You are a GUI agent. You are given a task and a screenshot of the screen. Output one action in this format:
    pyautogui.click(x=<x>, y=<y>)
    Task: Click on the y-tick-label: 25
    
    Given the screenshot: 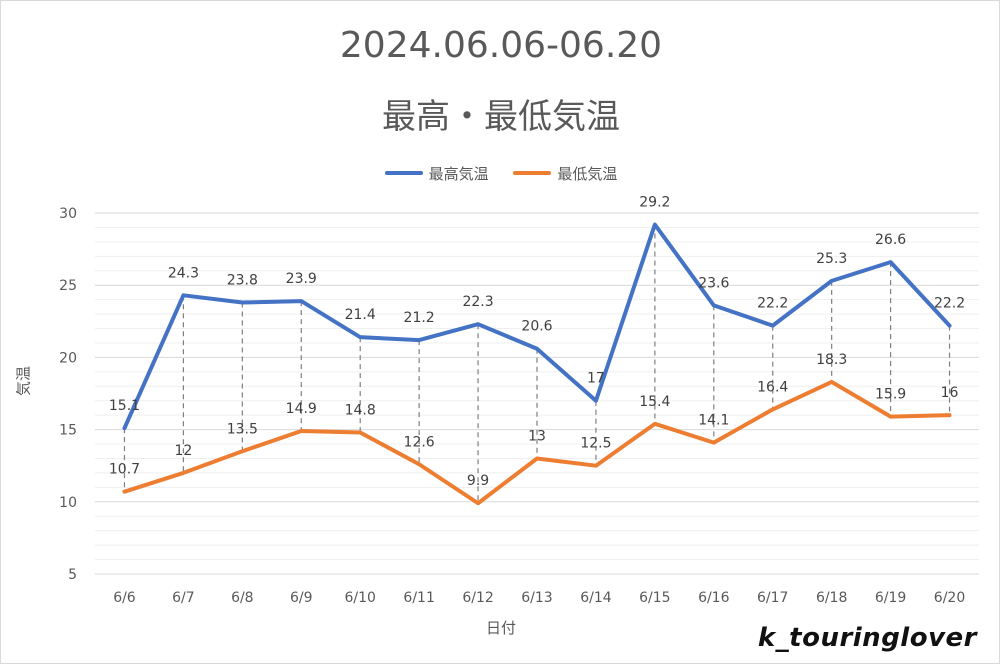 What is the action you would take?
    pyautogui.click(x=68, y=286)
    